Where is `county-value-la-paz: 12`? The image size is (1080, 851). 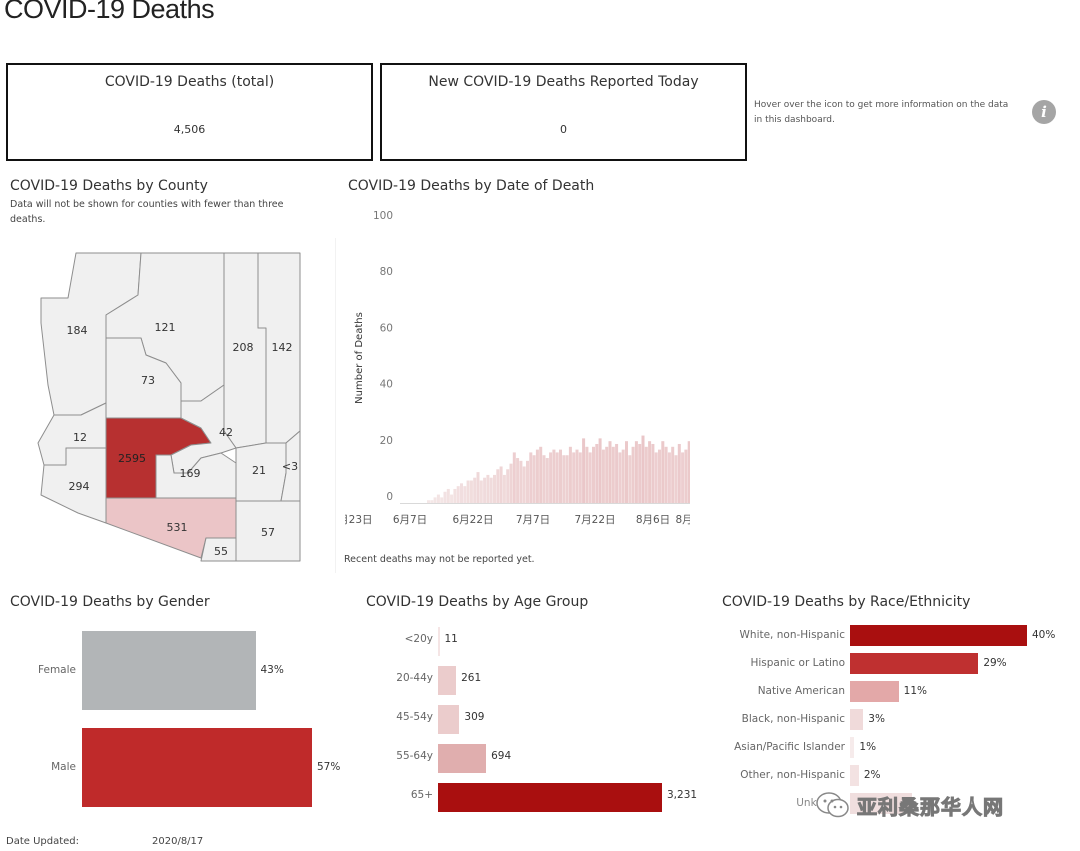
county-value-la-paz: 12 is located at coordinates (80, 437).